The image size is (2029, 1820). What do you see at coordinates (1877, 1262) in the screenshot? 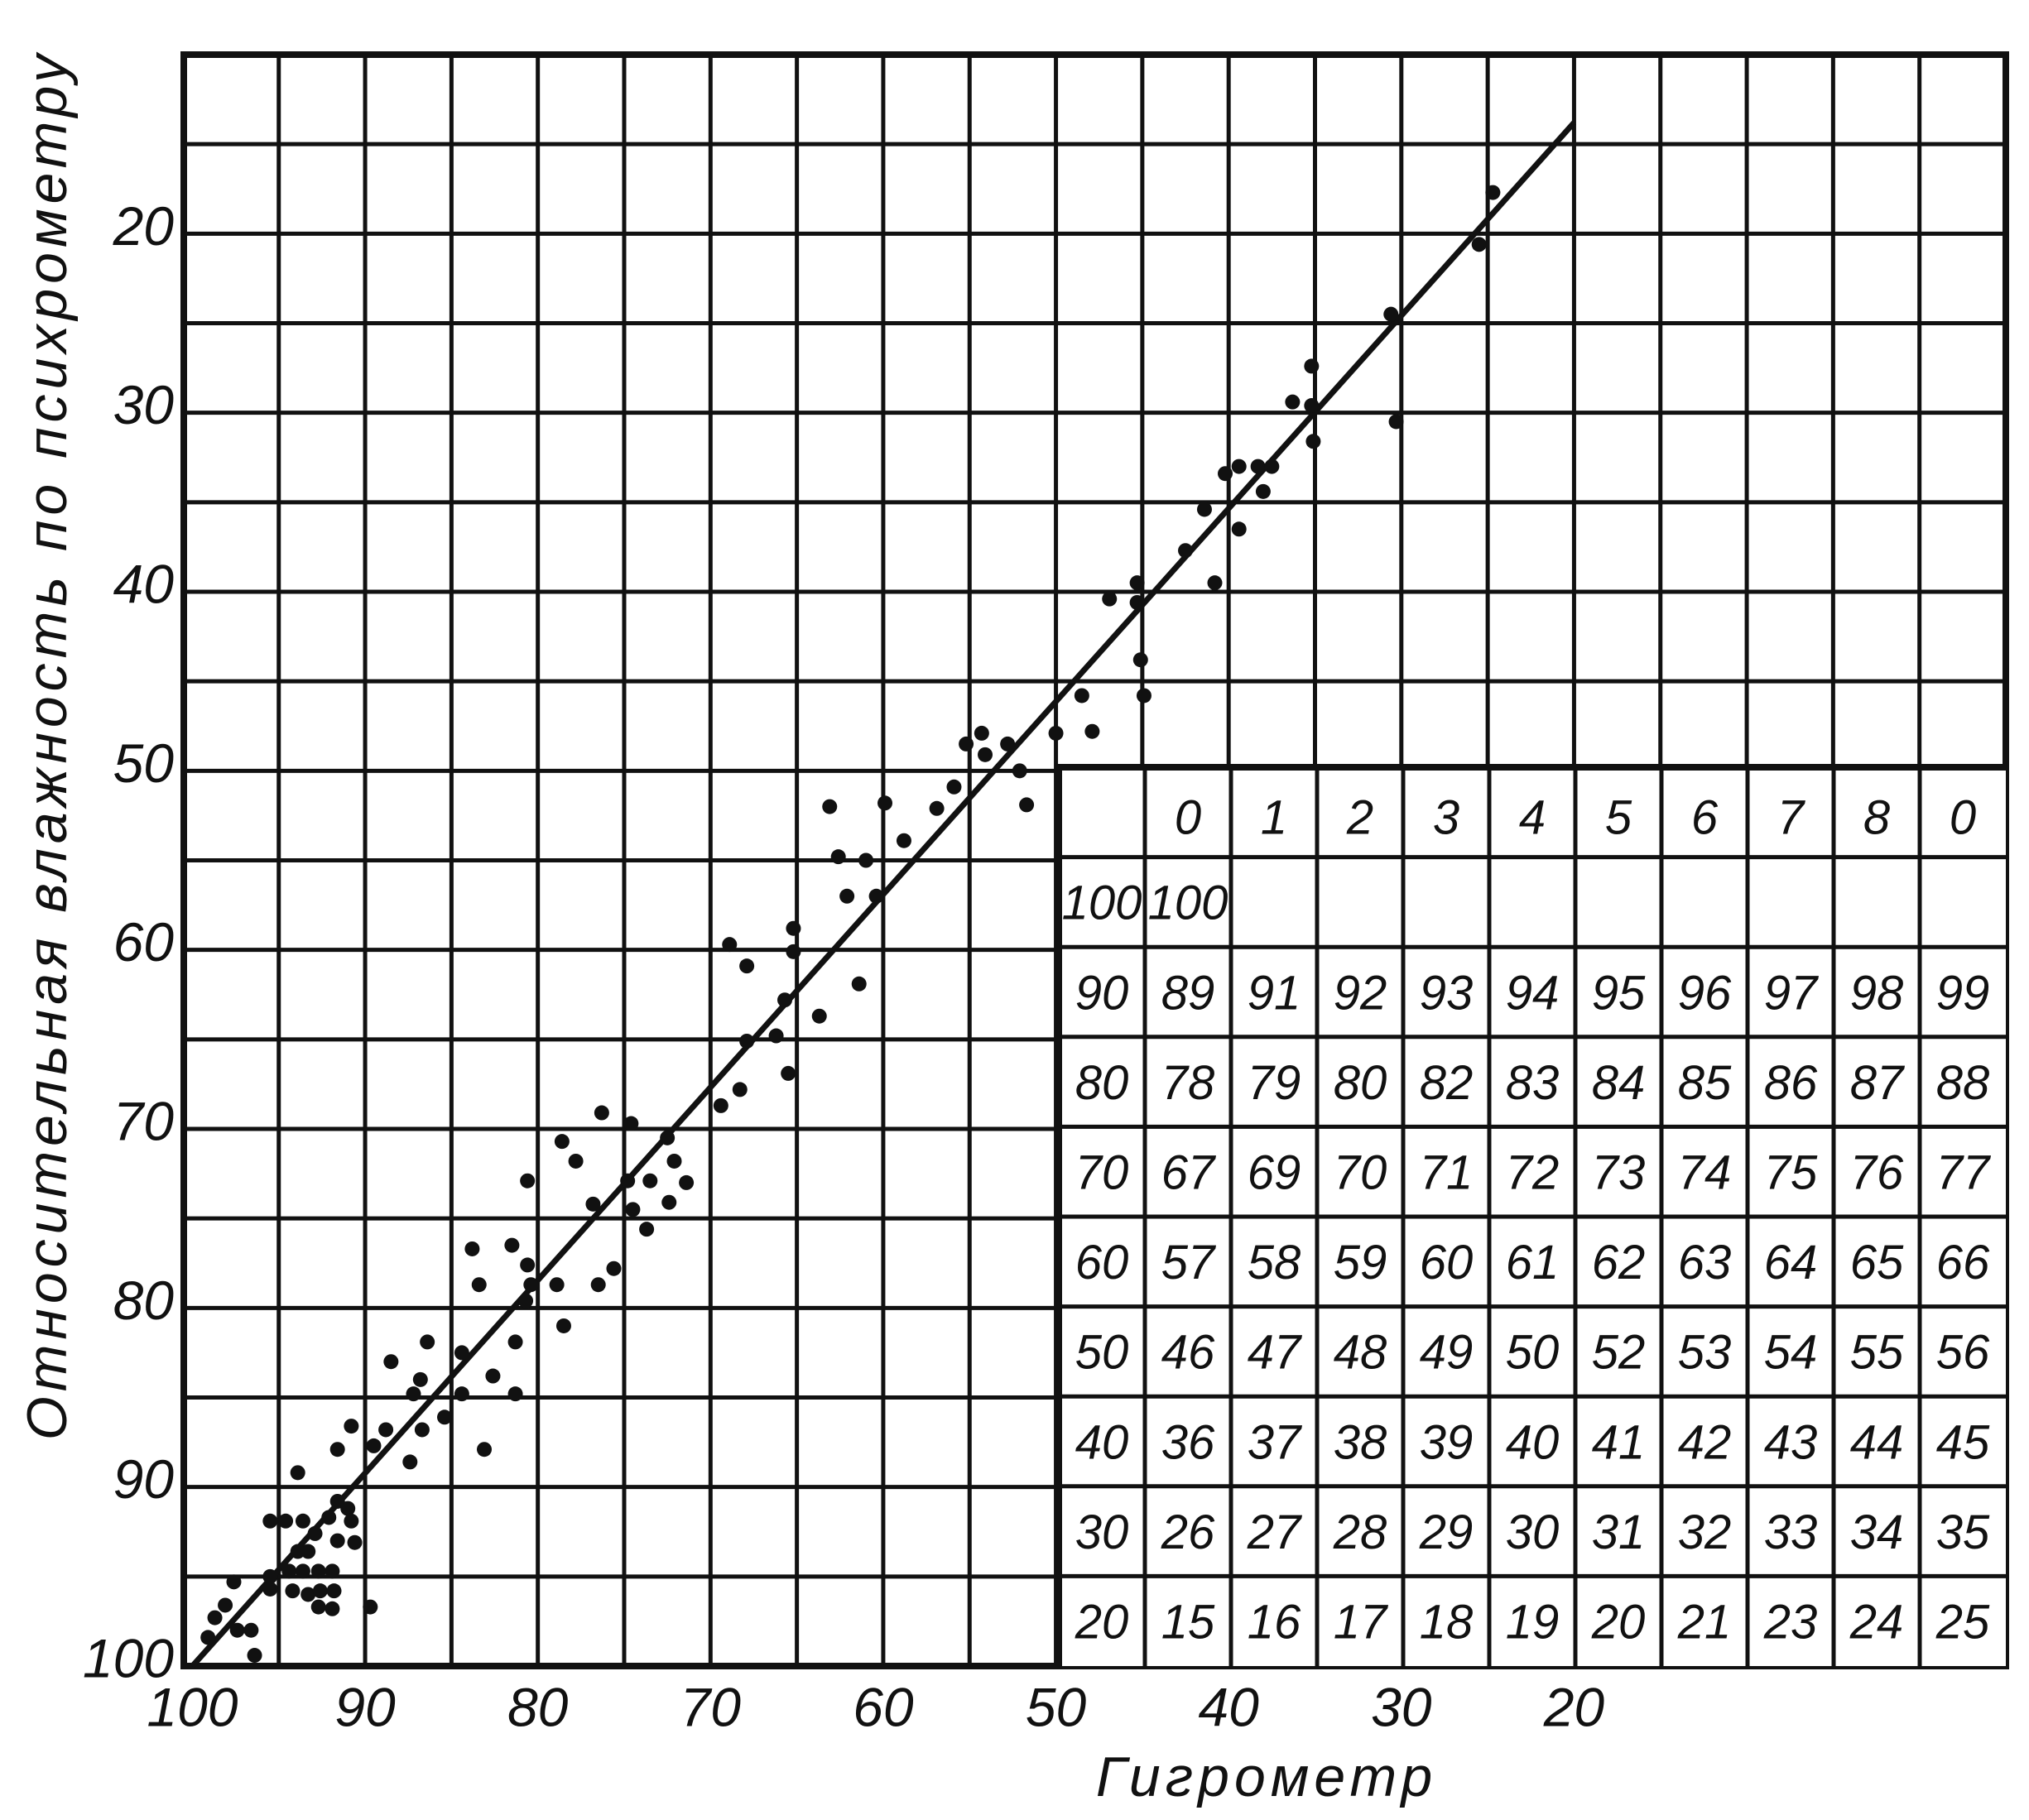
I see `table-cell: 65` at bounding box center [1877, 1262].